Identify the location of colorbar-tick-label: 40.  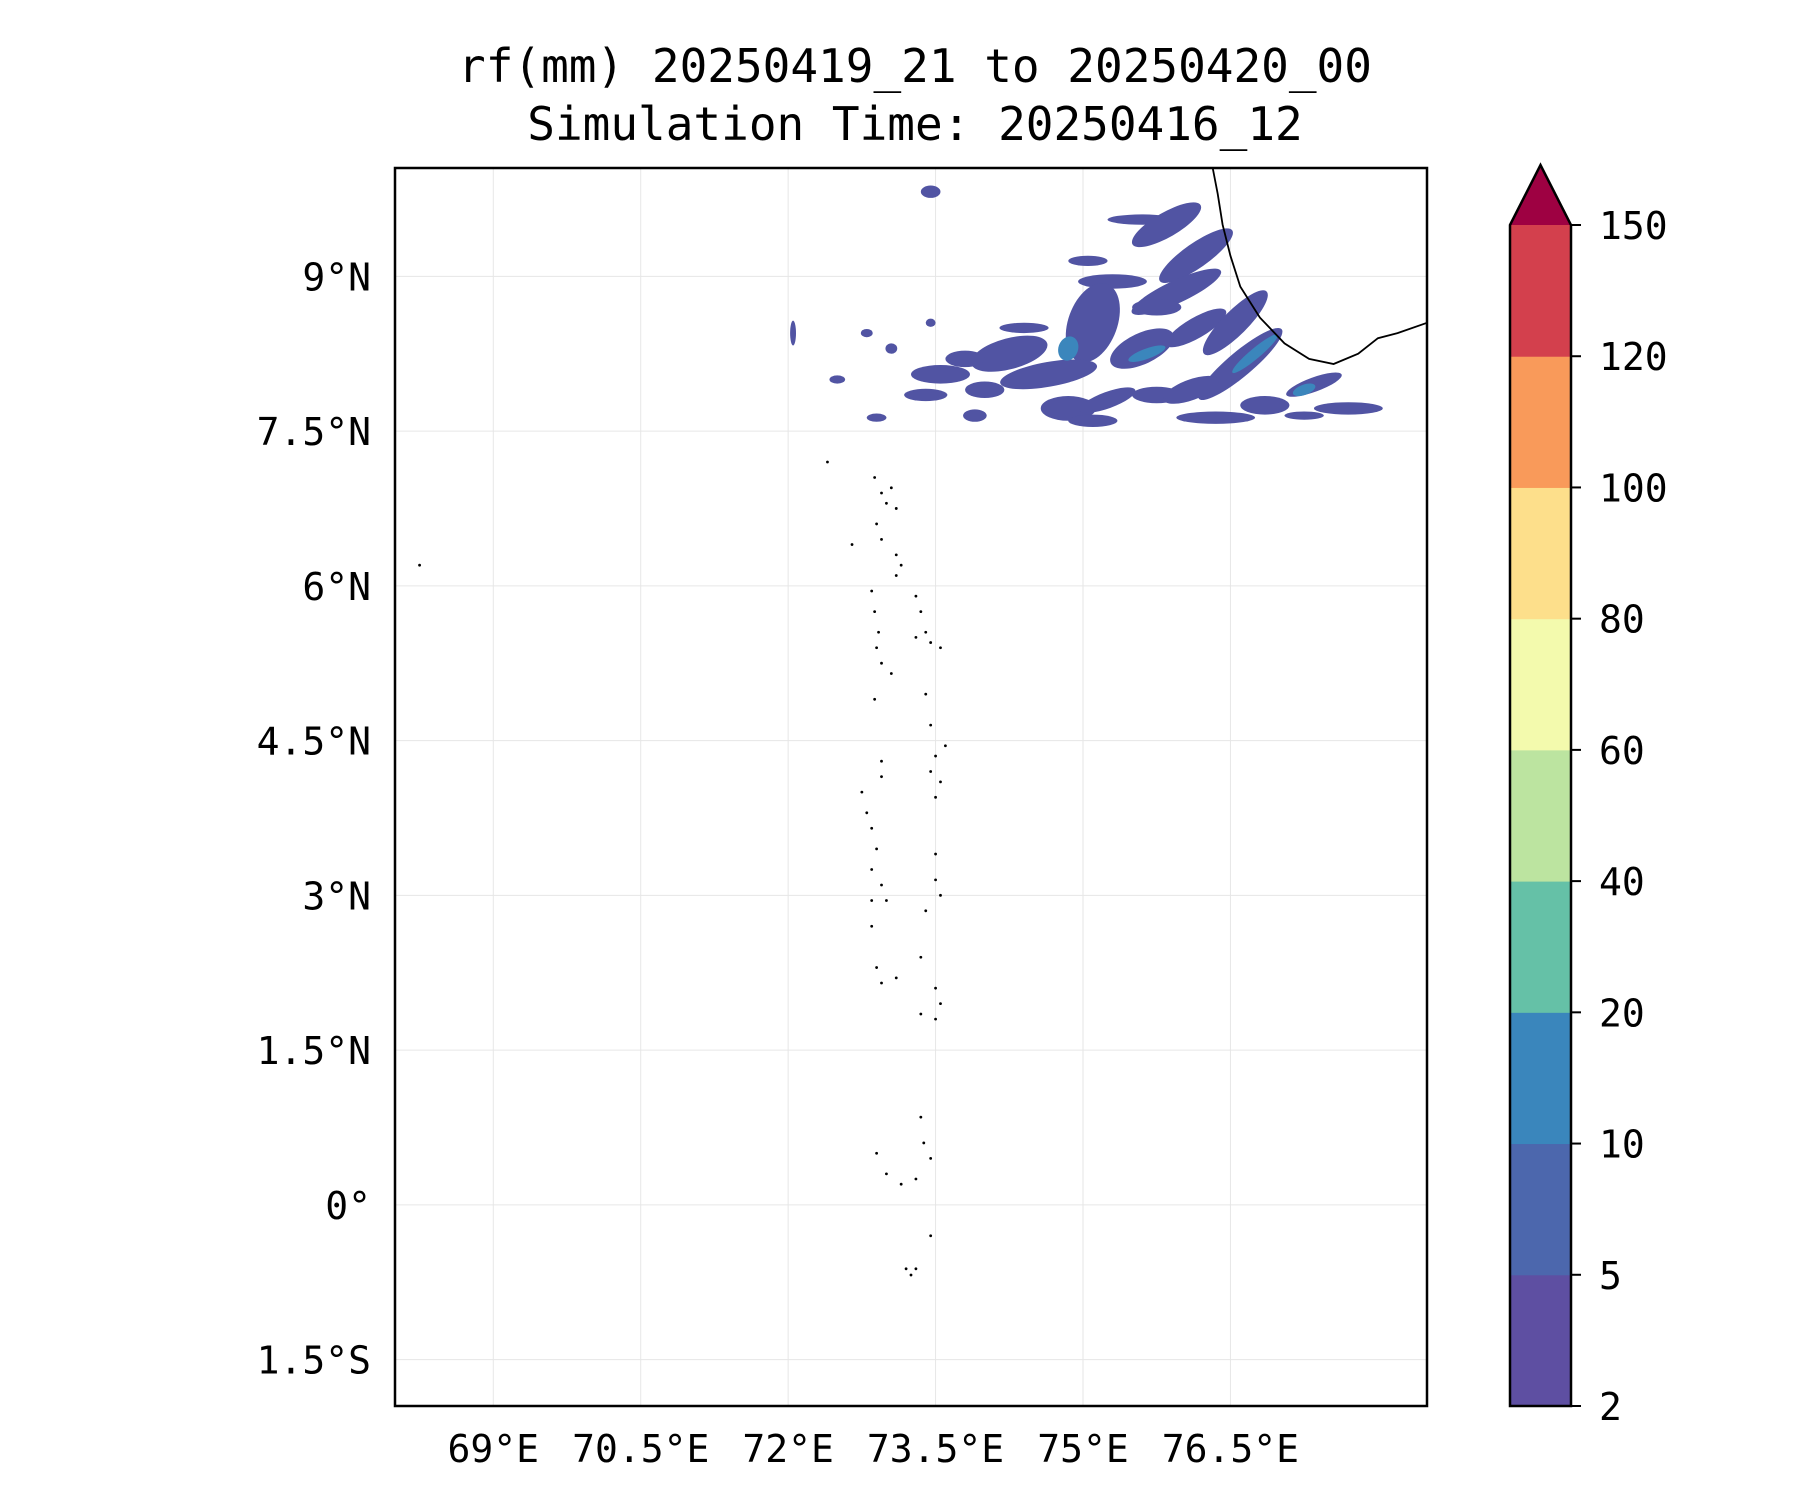
(1622, 882).